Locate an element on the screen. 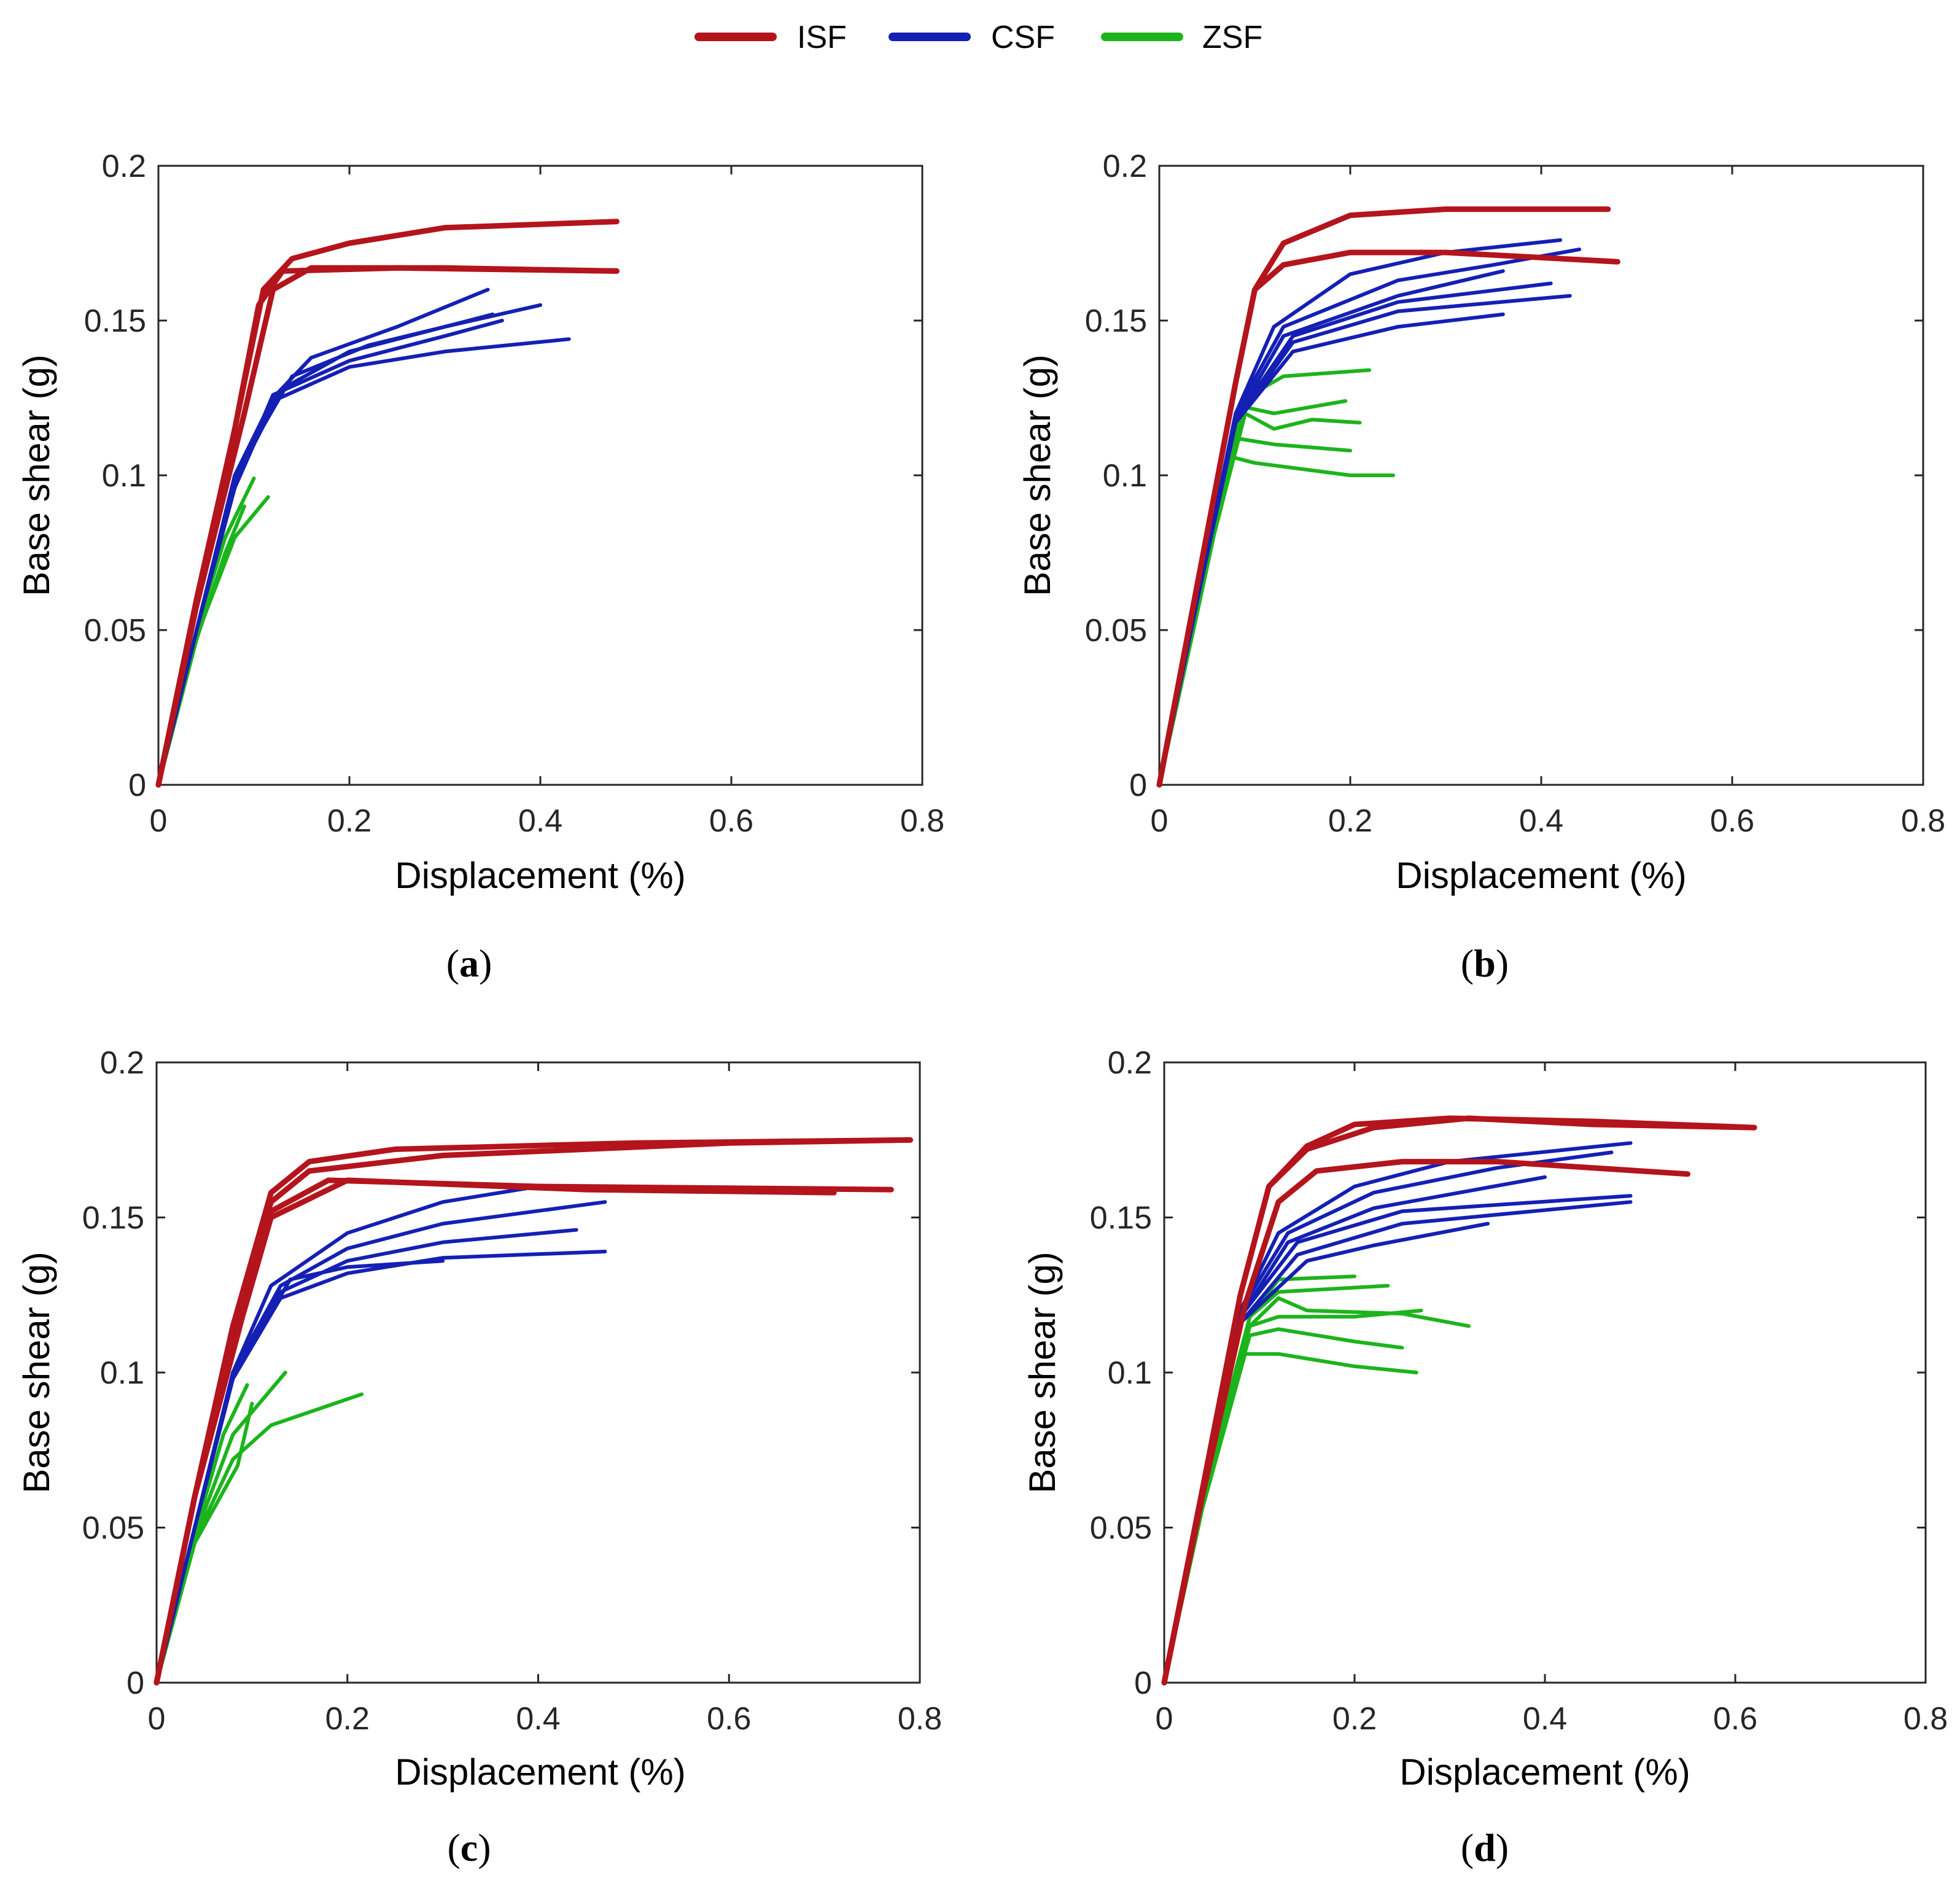 The width and height of the screenshot is (1960, 1889). panel-label: (c) is located at coordinates (469, 1847).